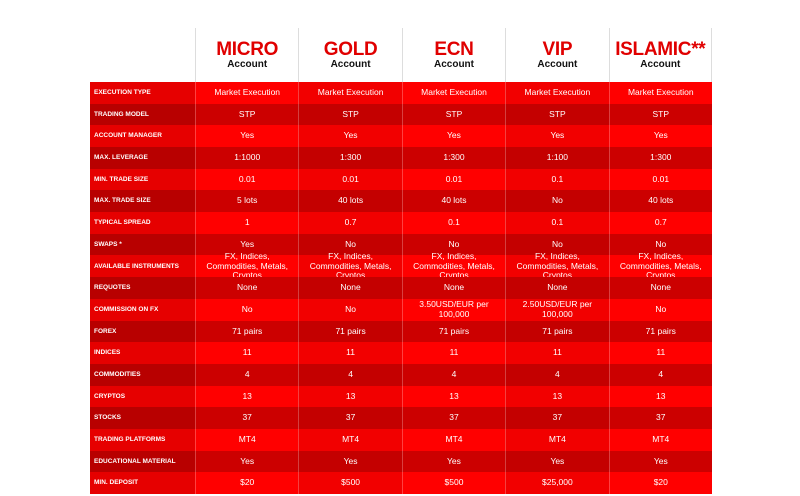  What do you see at coordinates (142, 483) in the screenshot?
I see `row-label: MIN. DEPOSIT` at bounding box center [142, 483].